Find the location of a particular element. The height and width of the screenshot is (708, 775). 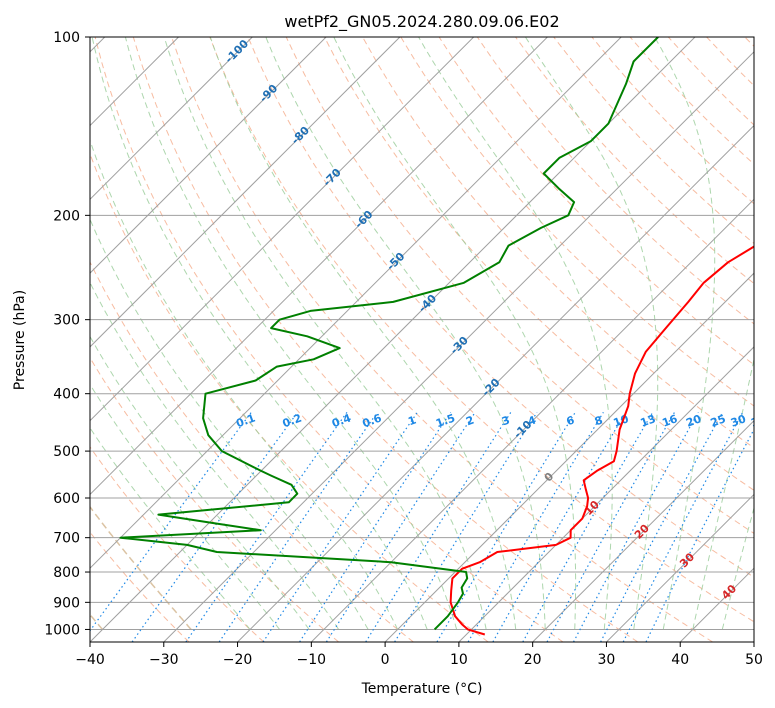

mixing-ratio-label: 4 is located at coordinates (532, 420).